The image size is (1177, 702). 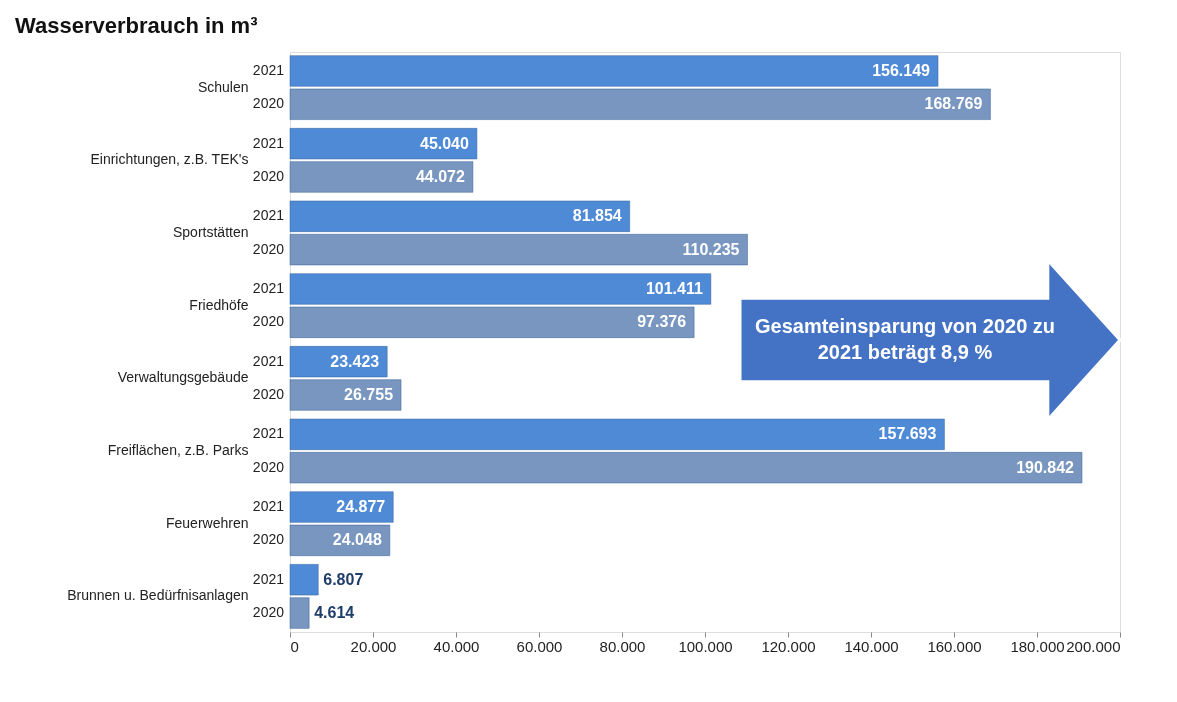 I want to click on x-tick-label: 20.000, so click(x=373, y=646).